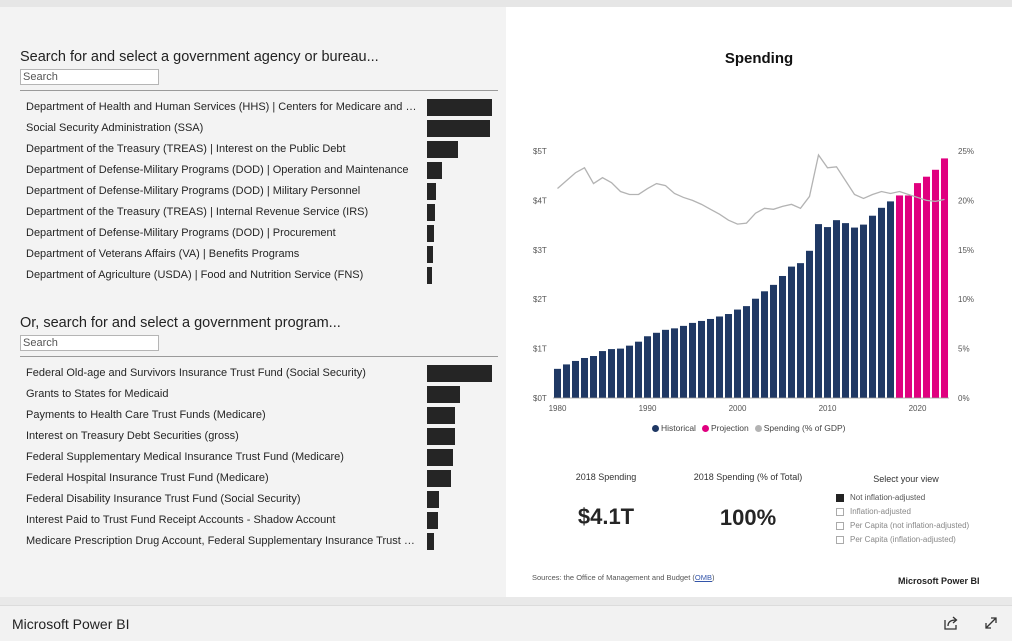 The image size is (1012, 641). What do you see at coordinates (902, 525) in the screenshot?
I see `view-option-per-capita: Per Capita (not inflation-adjusted)` at bounding box center [902, 525].